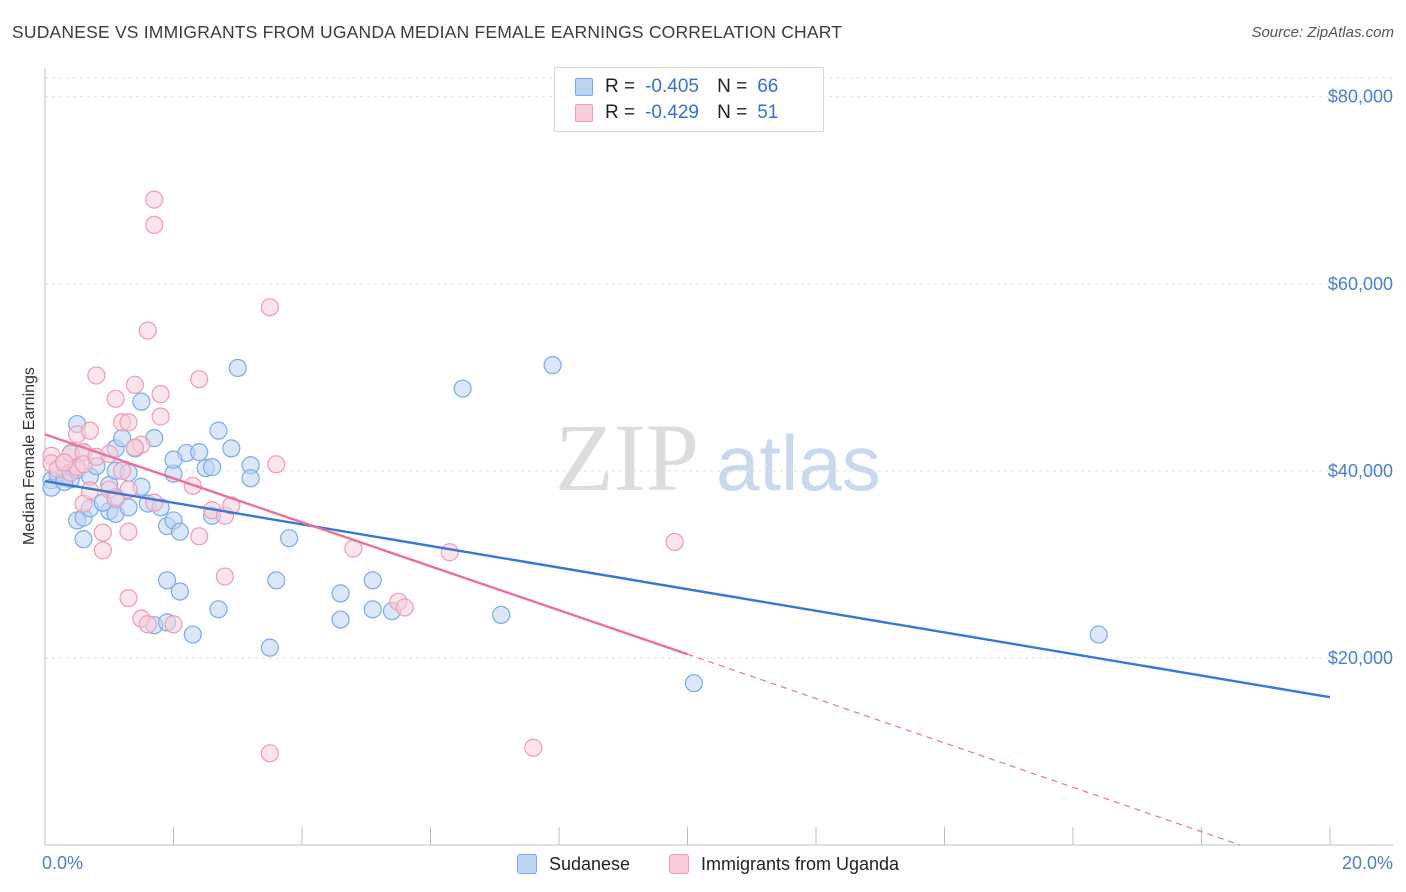 The height and width of the screenshot is (892, 1406). What do you see at coordinates (29, 456) in the screenshot?
I see `y-axis-label: Median Female Earnings` at bounding box center [29, 456].